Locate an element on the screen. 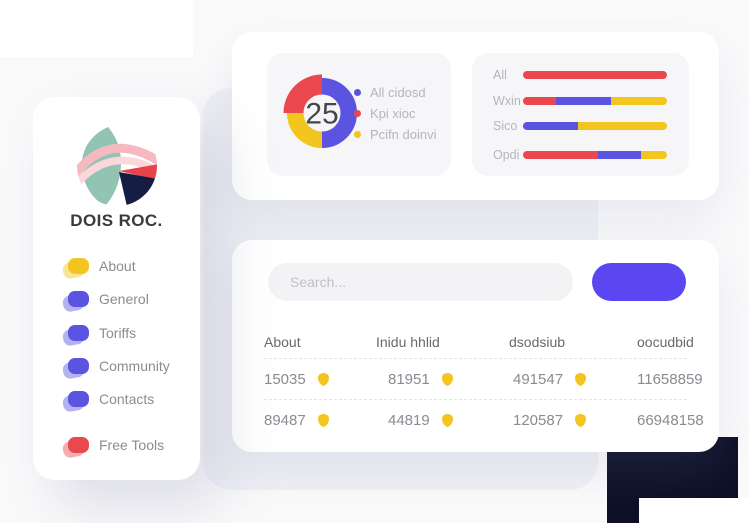 The height and width of the screenshot is (523, 749). column-header-oocudbid: oocudbid is located at coordinates (665, 342).